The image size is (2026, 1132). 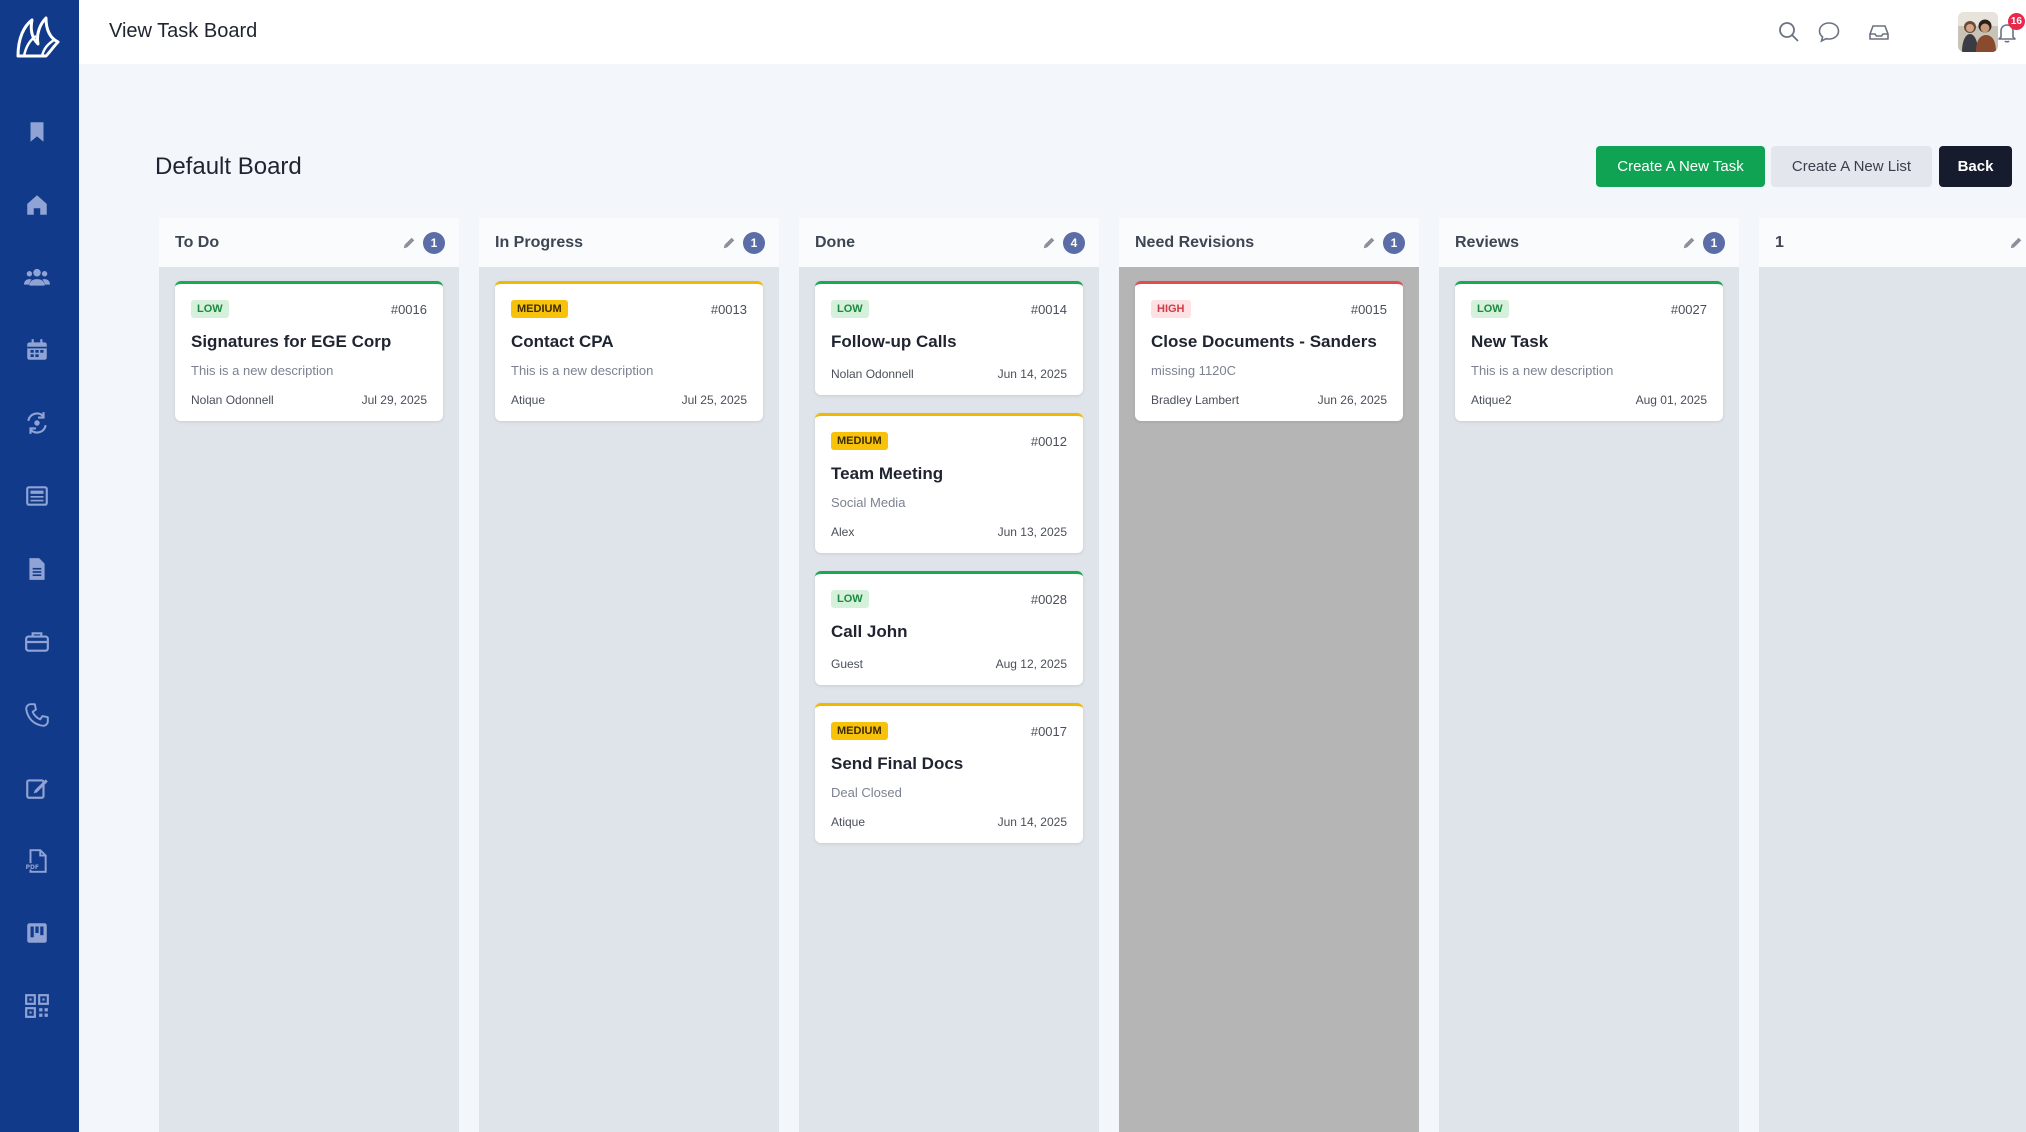 I want to click on task-title: Close Documents - Sanders, so click(x=1264, y=341).